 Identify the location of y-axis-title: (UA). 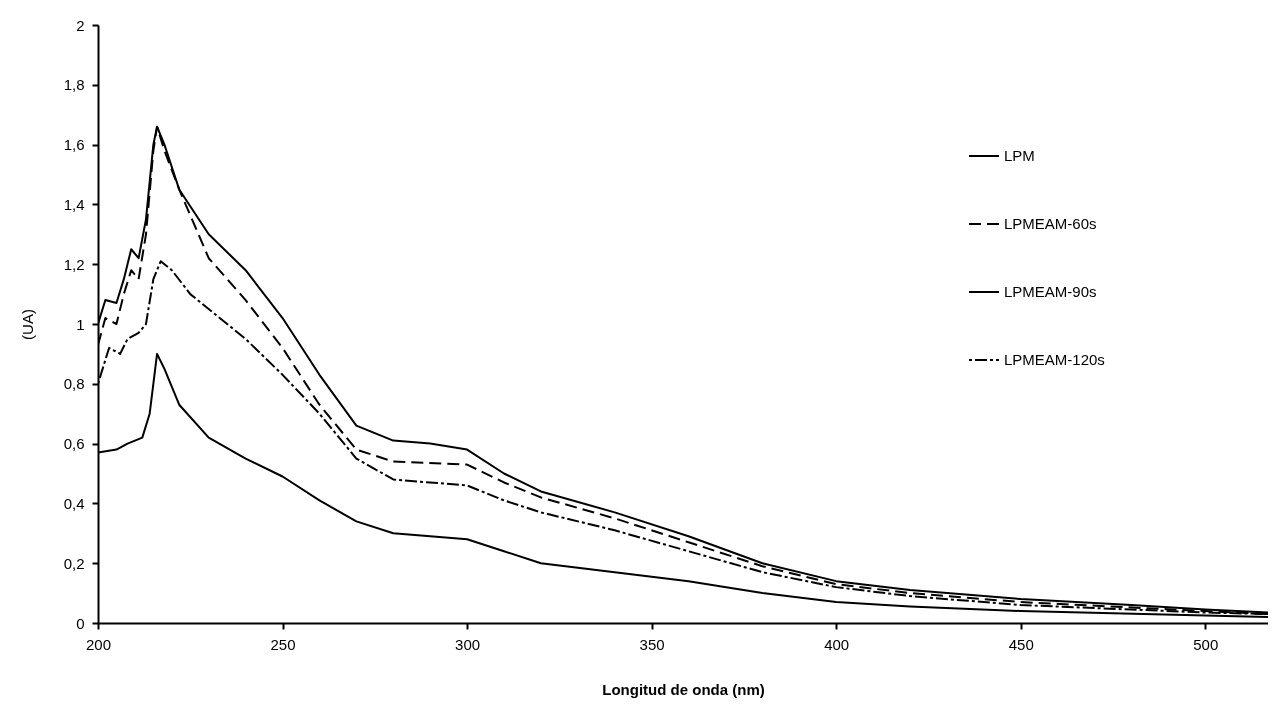
(27, 324).